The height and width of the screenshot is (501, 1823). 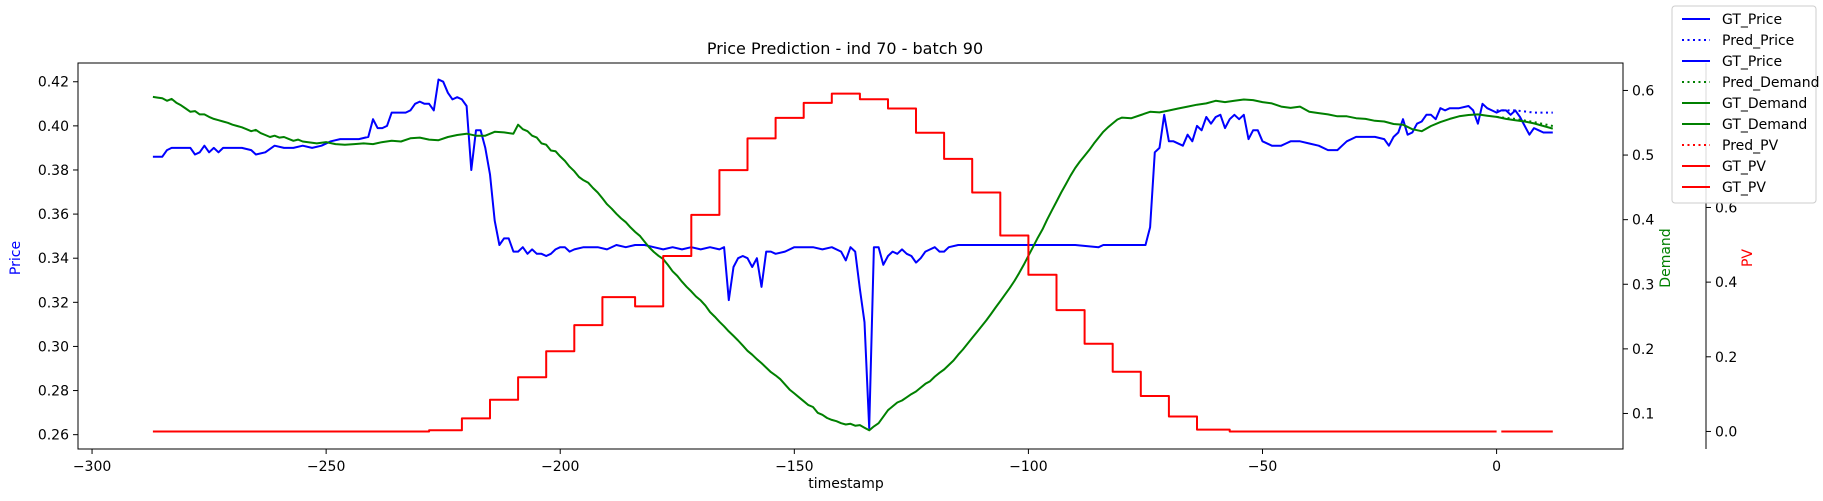 What do you see at coordinates (1028, 467) in the screenshot?
I see `x-tick-label: −100` at bounding box center [1028, 467].